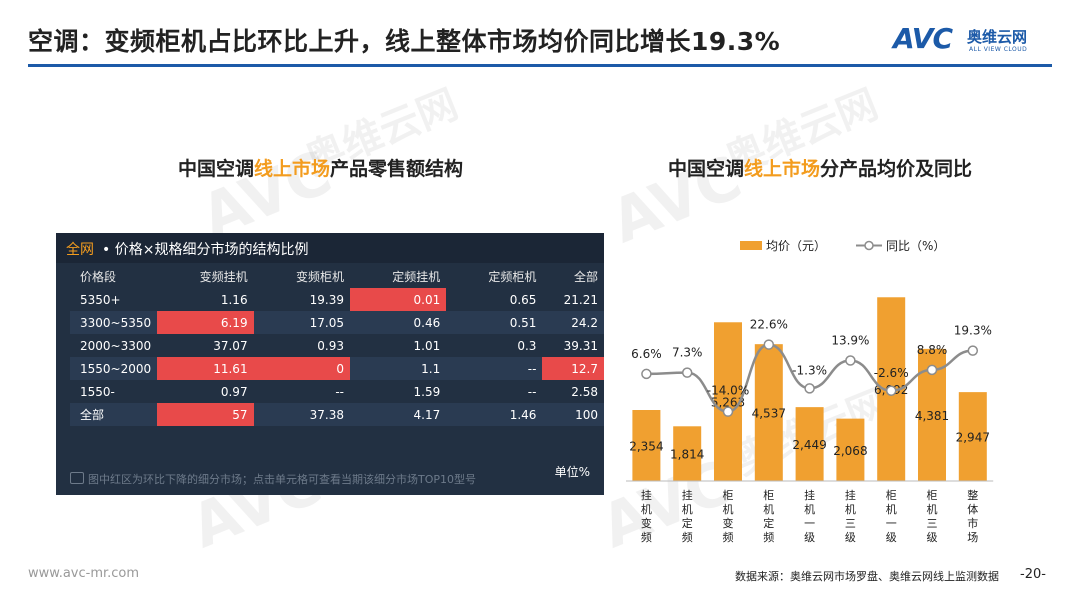  What do you see at coordinates (494, 322) in the screenshot?
I see `table-cell: 0.51` at bounding box center [494, 322].